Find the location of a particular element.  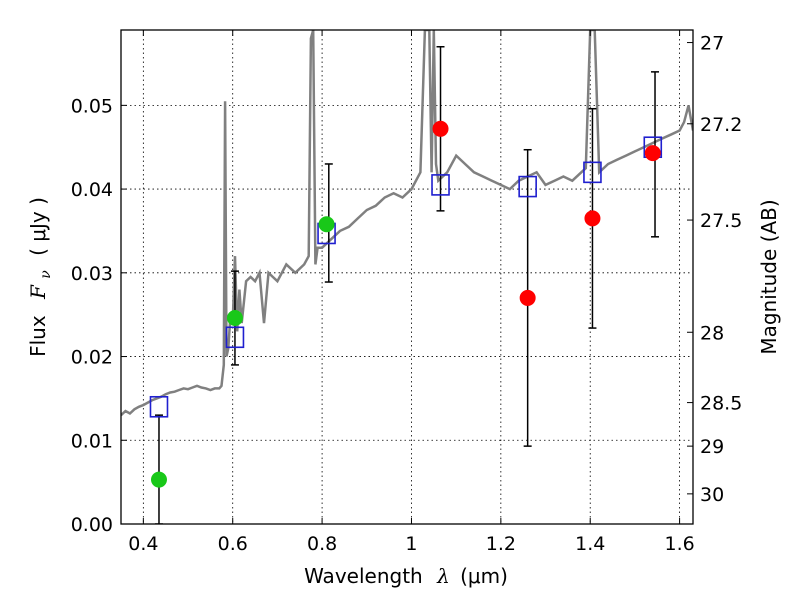

y-axis-label: Flux F ν ( μJy ) is located at coordinates (40, 277).